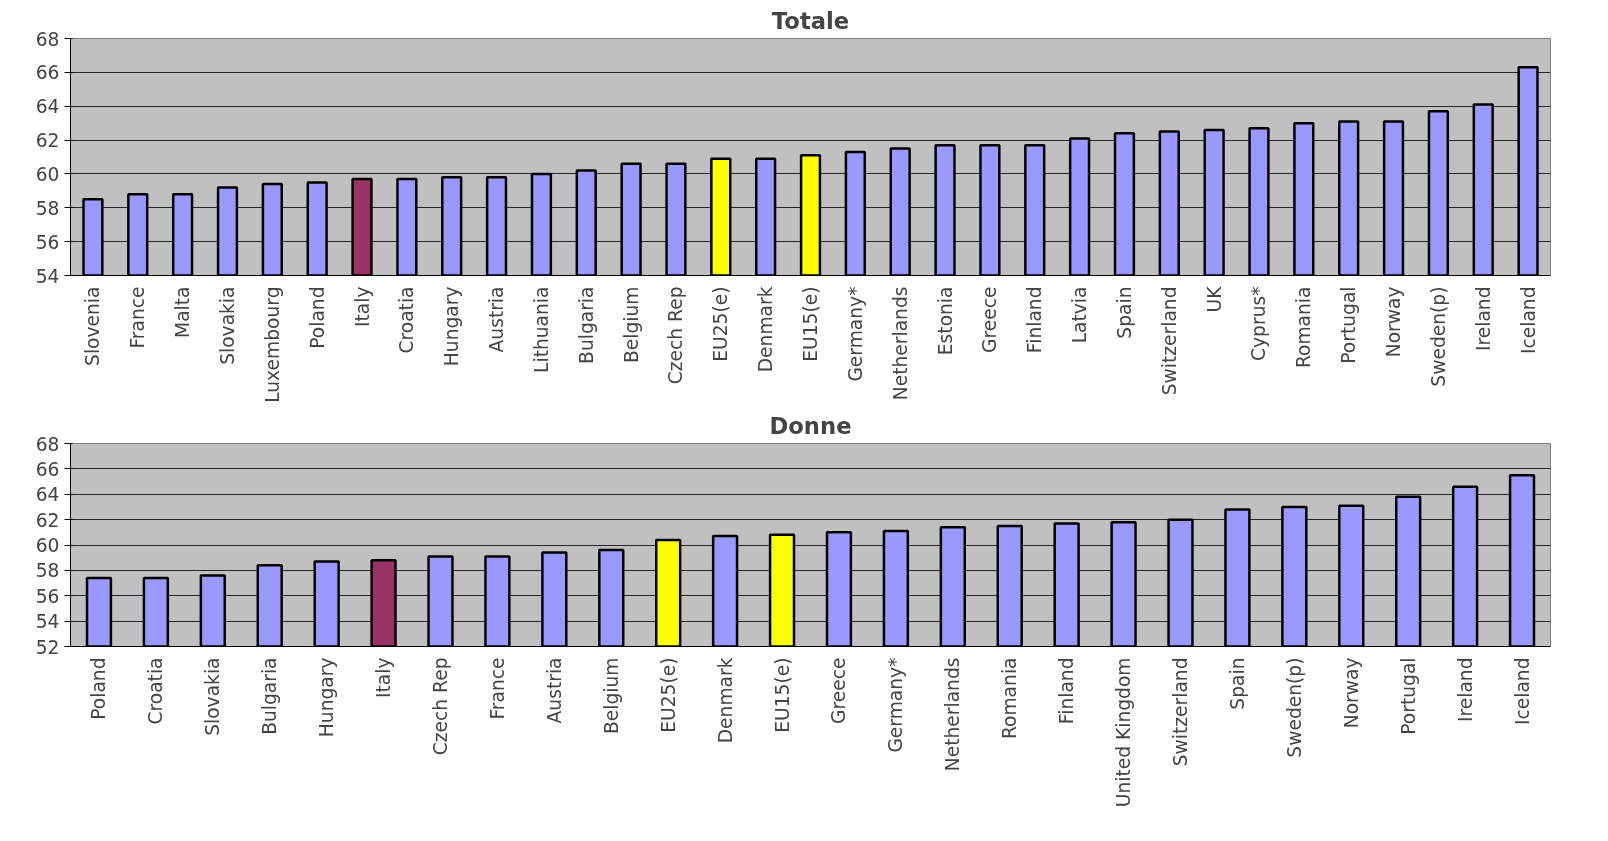 This screenshot has height=841, width=1608. I want to click on x-tick-label: Cyprus*, so click(1259, 323).